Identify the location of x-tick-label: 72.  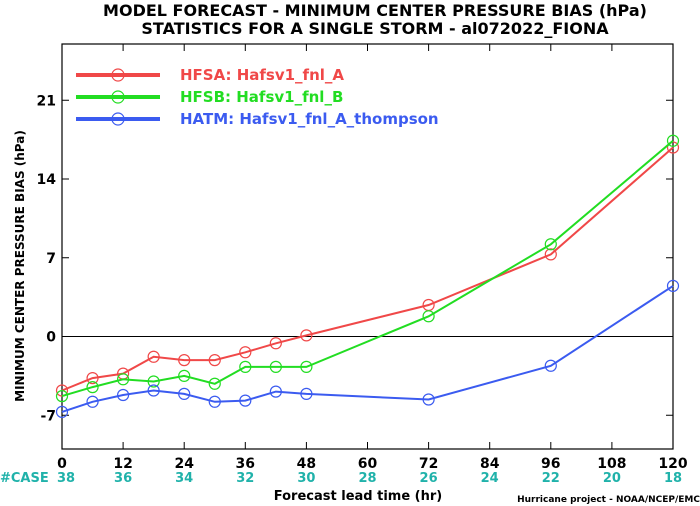
(428, 464).